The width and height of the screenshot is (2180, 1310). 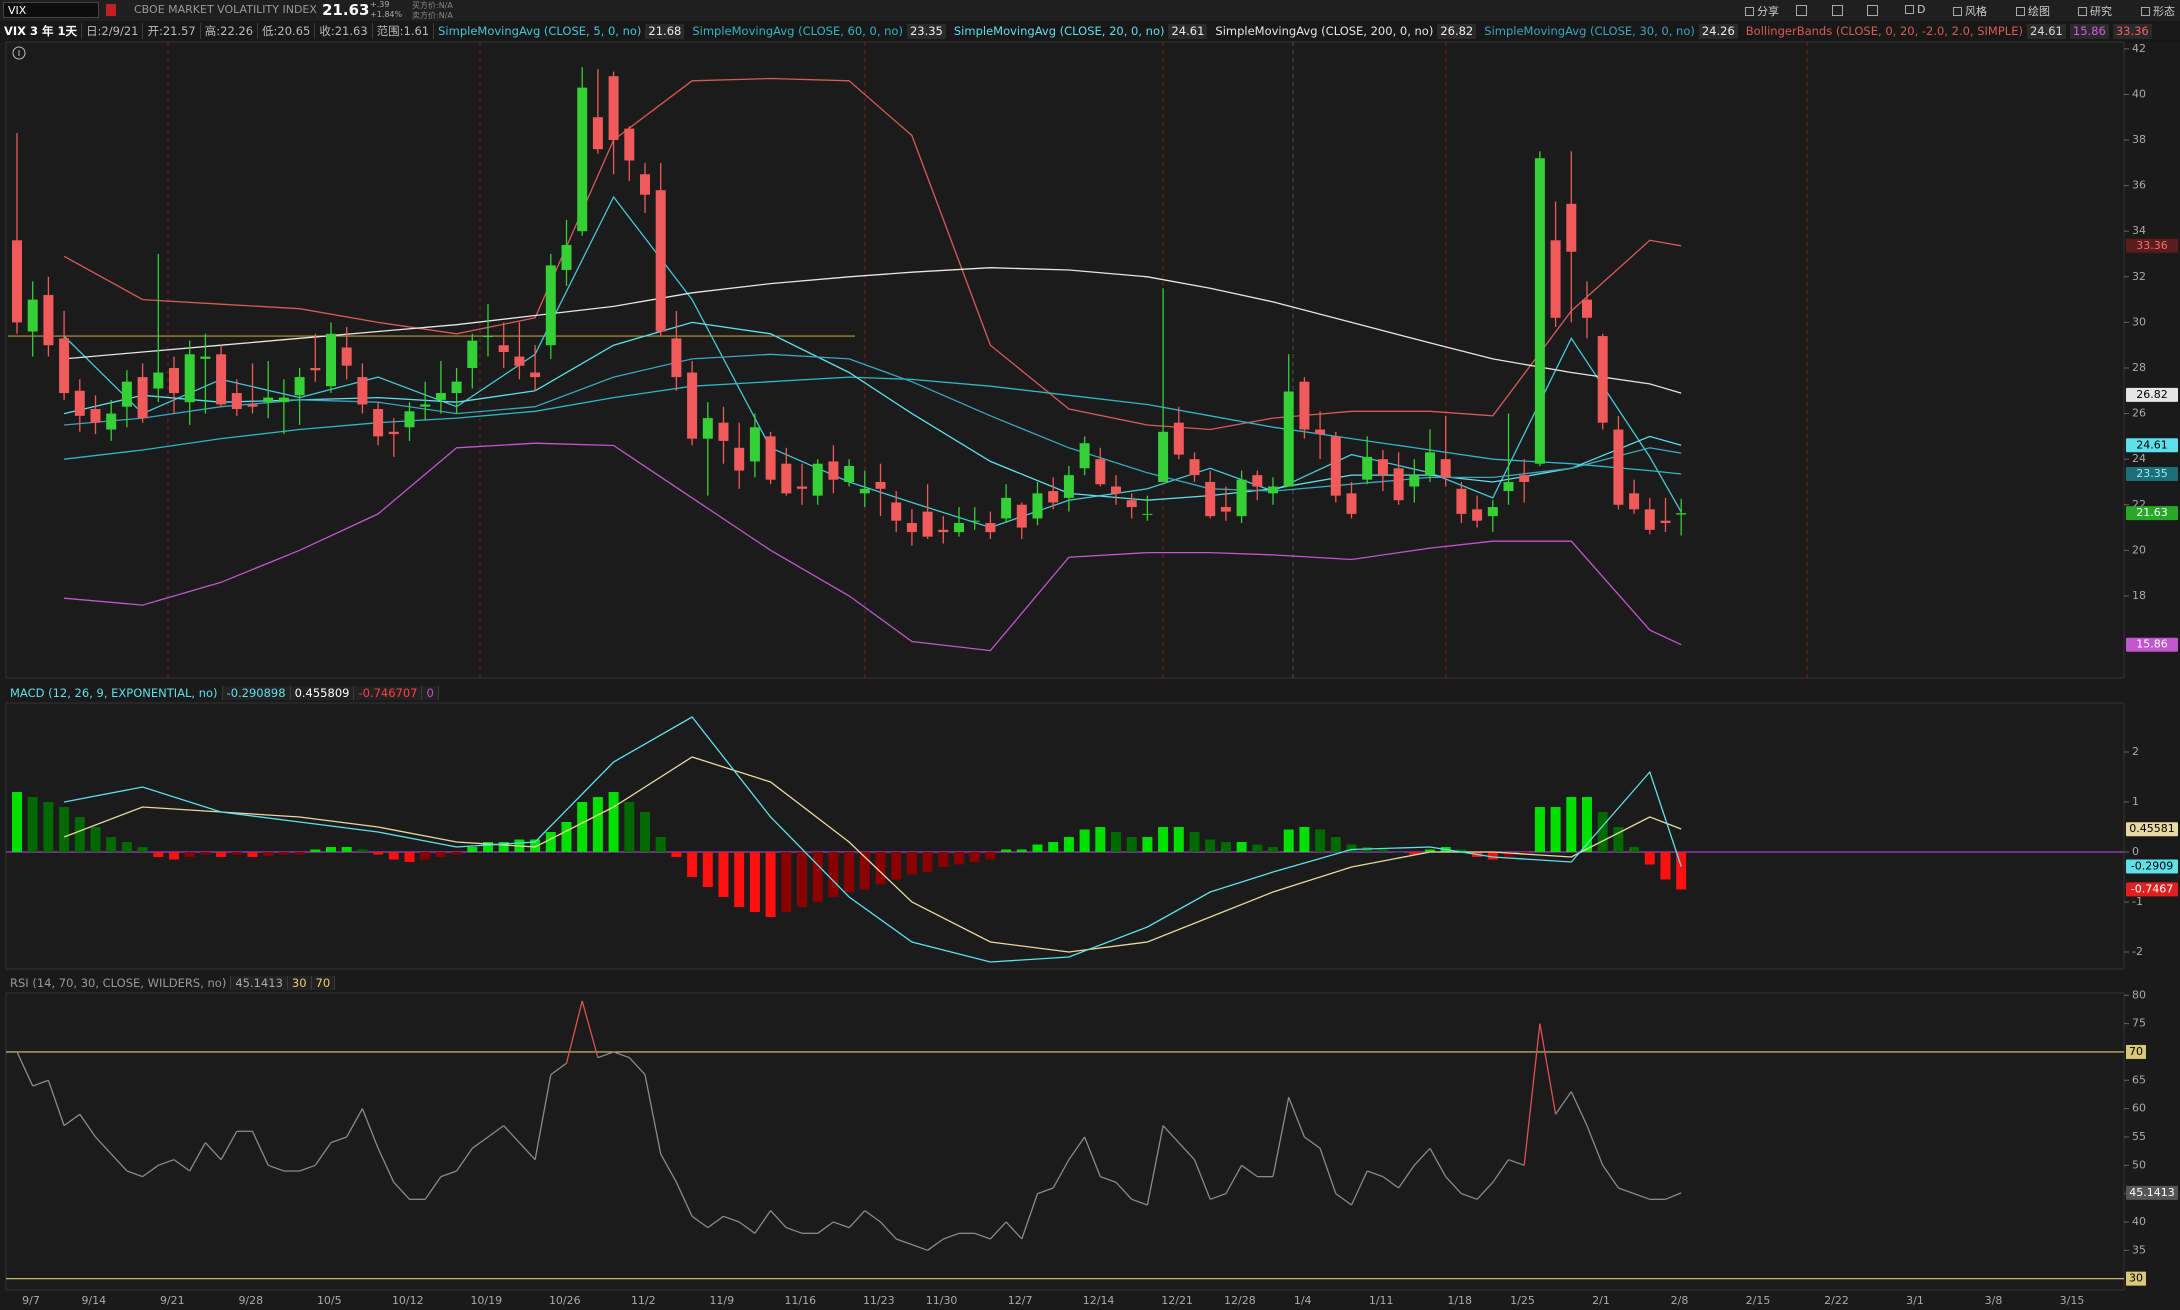 What do you see at coordinates (2152, 245) in the screenshot?
I see `price-marker-label: 33.36` at bounding box center [2152, 245].